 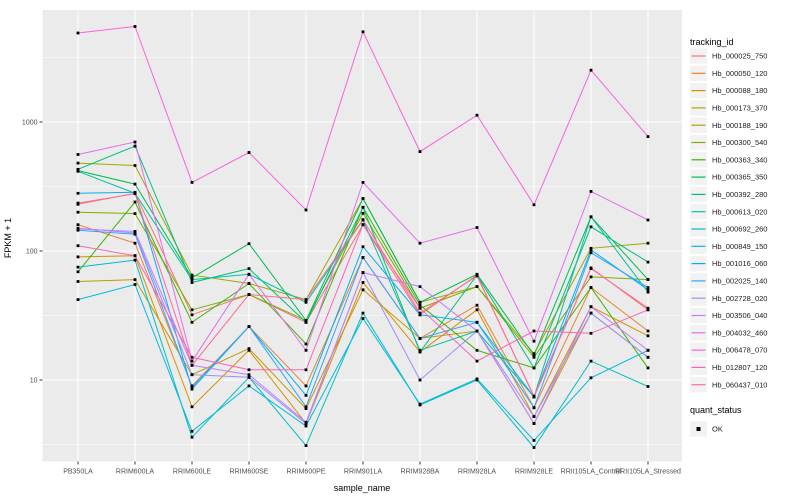 I want to click on legend-label: Hb_000050_120, so click(x=739, y=73).